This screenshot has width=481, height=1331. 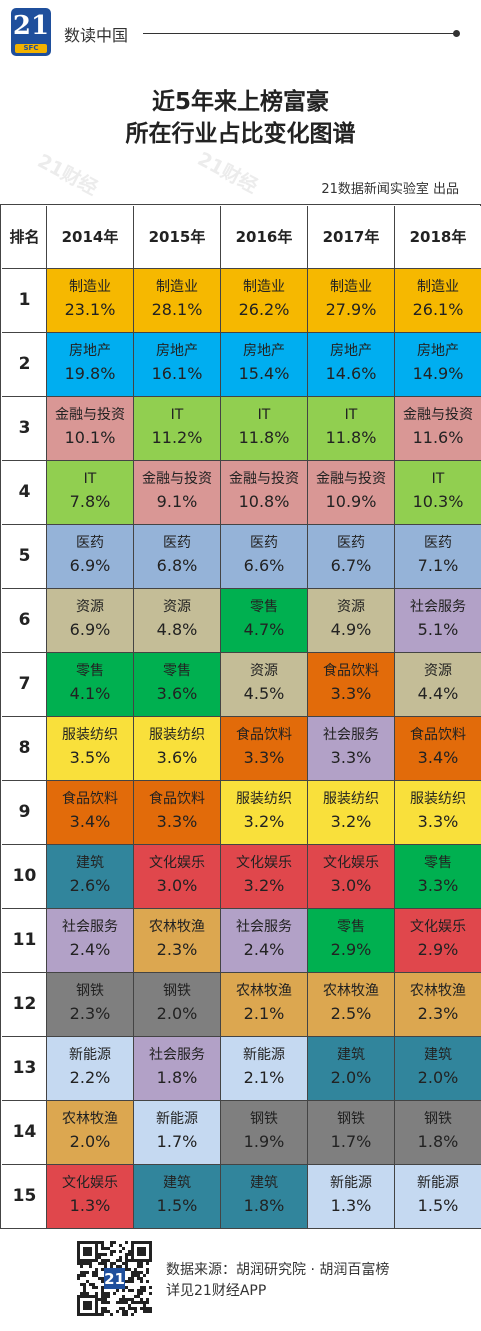 I want to click on industry-cell: 房地产 14.9%, so click(x=438, y=364).